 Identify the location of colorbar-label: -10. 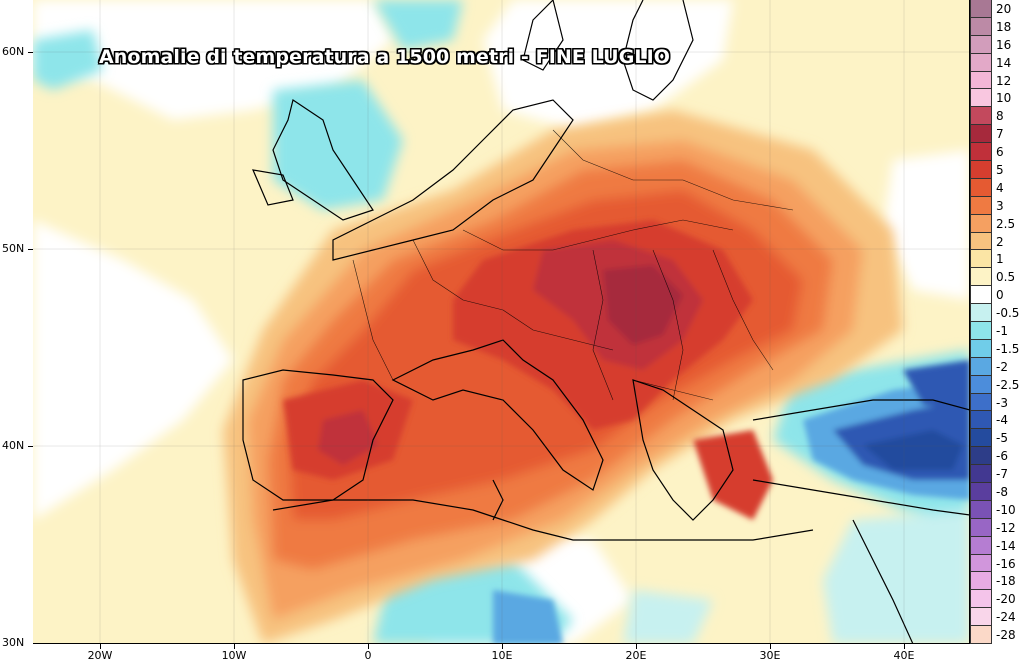
(1006, 509).